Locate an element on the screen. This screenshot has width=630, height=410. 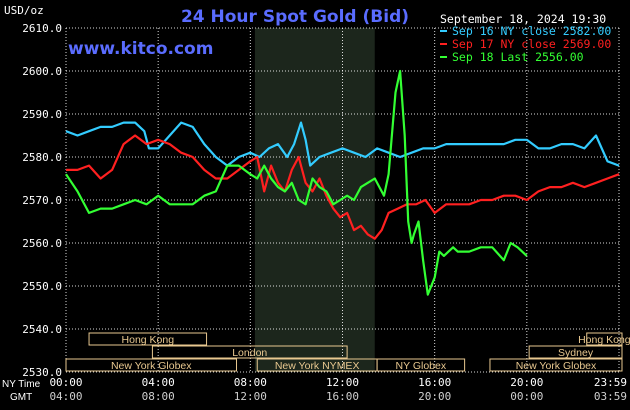
session-label: London is located at coordinates (249, 353).